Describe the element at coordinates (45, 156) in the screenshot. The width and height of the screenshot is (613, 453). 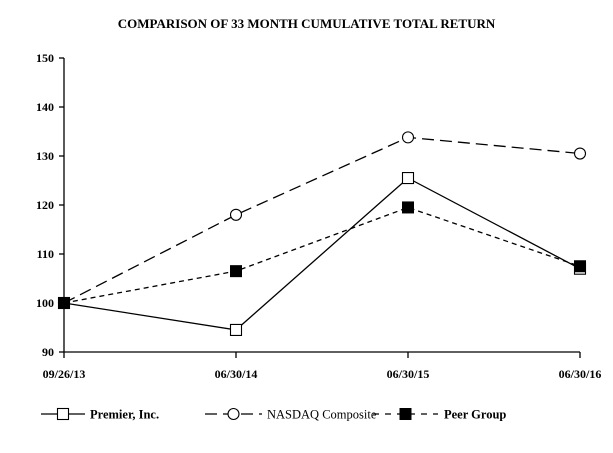
I see `y-tick-label-130: 130` at that location.